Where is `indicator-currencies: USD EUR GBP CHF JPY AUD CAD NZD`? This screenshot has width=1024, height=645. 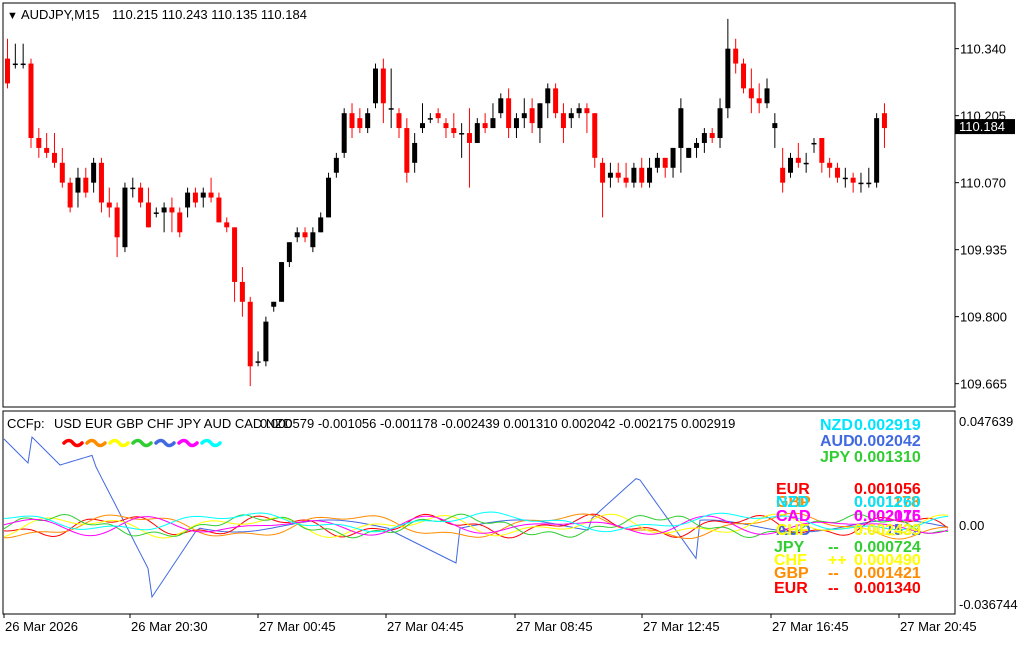
indicator-currencies: USD EUR GBP CHF JPY AUD CAD NZD is located at coordinates (173, 423).